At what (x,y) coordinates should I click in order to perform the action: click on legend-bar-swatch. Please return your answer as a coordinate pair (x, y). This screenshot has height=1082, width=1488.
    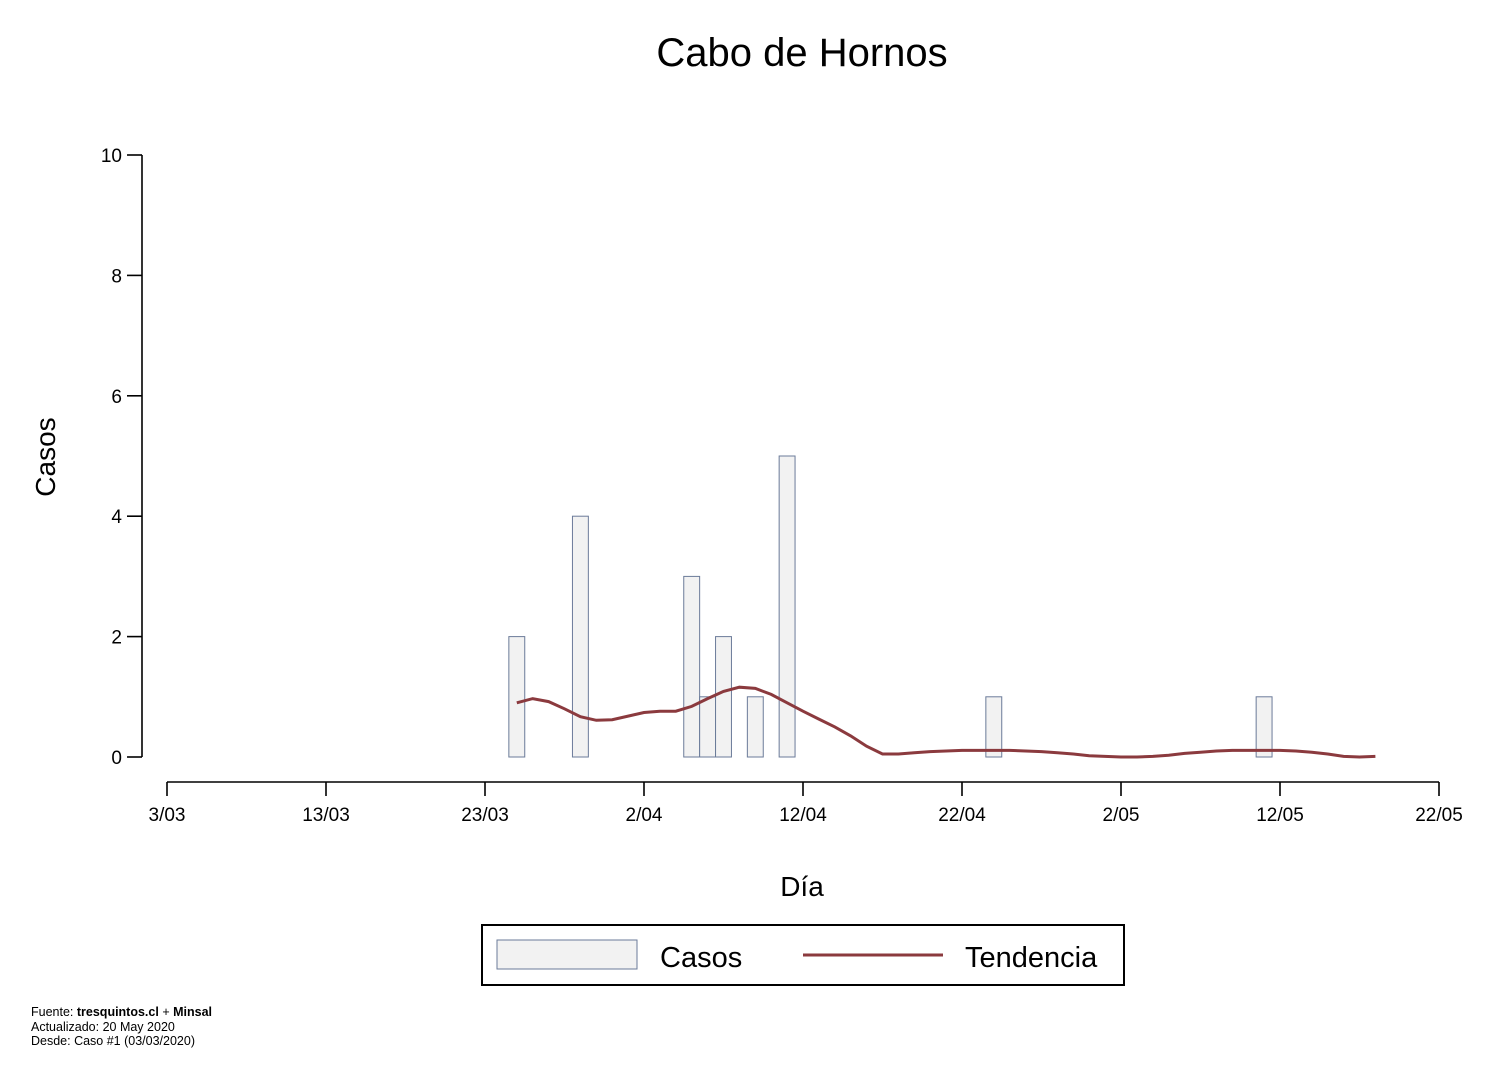
    Looking at the image, I should click on (567, 954).